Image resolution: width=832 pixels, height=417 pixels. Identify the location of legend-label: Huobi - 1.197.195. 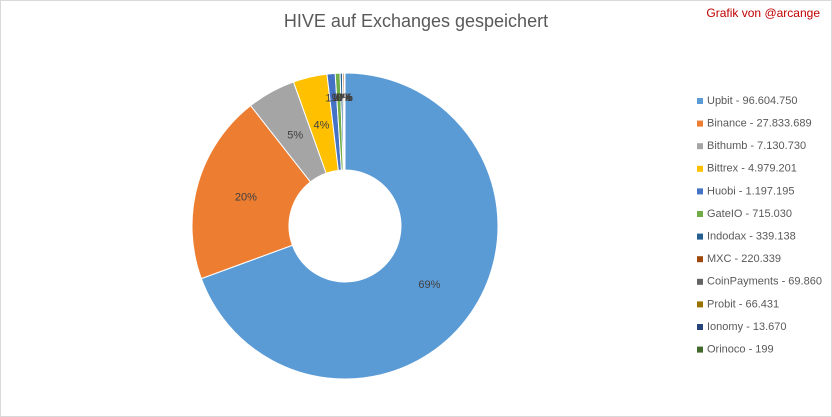
(750, 191).